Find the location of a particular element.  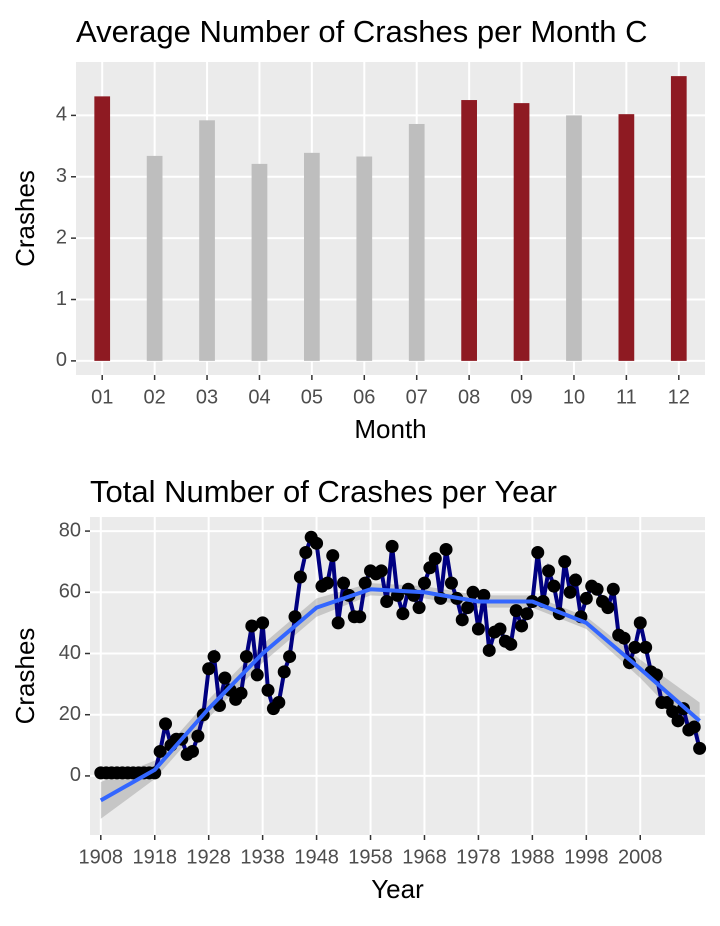

x-tick-label: 1928 is located at coordinates (208, 857).